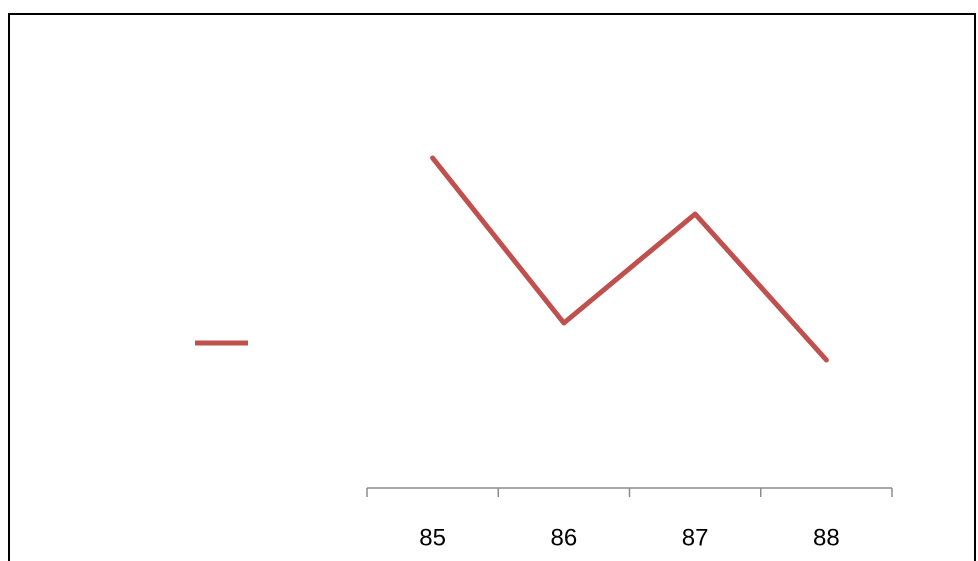 This screenshot has width=978, height=561. I want to click on x-tick-label: 87, so click(695, 537).